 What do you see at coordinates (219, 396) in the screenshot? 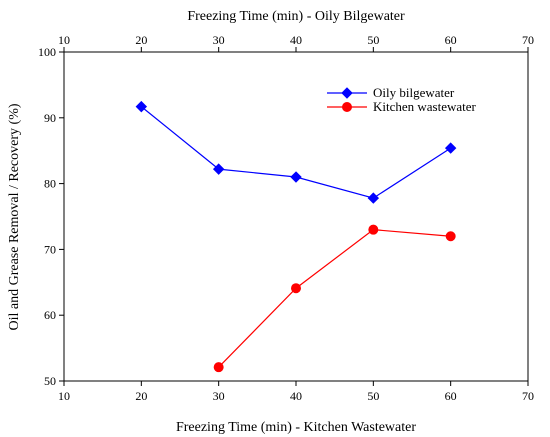
I see `x-bottom-tick-label: 30` at bounding box center [219, 396].